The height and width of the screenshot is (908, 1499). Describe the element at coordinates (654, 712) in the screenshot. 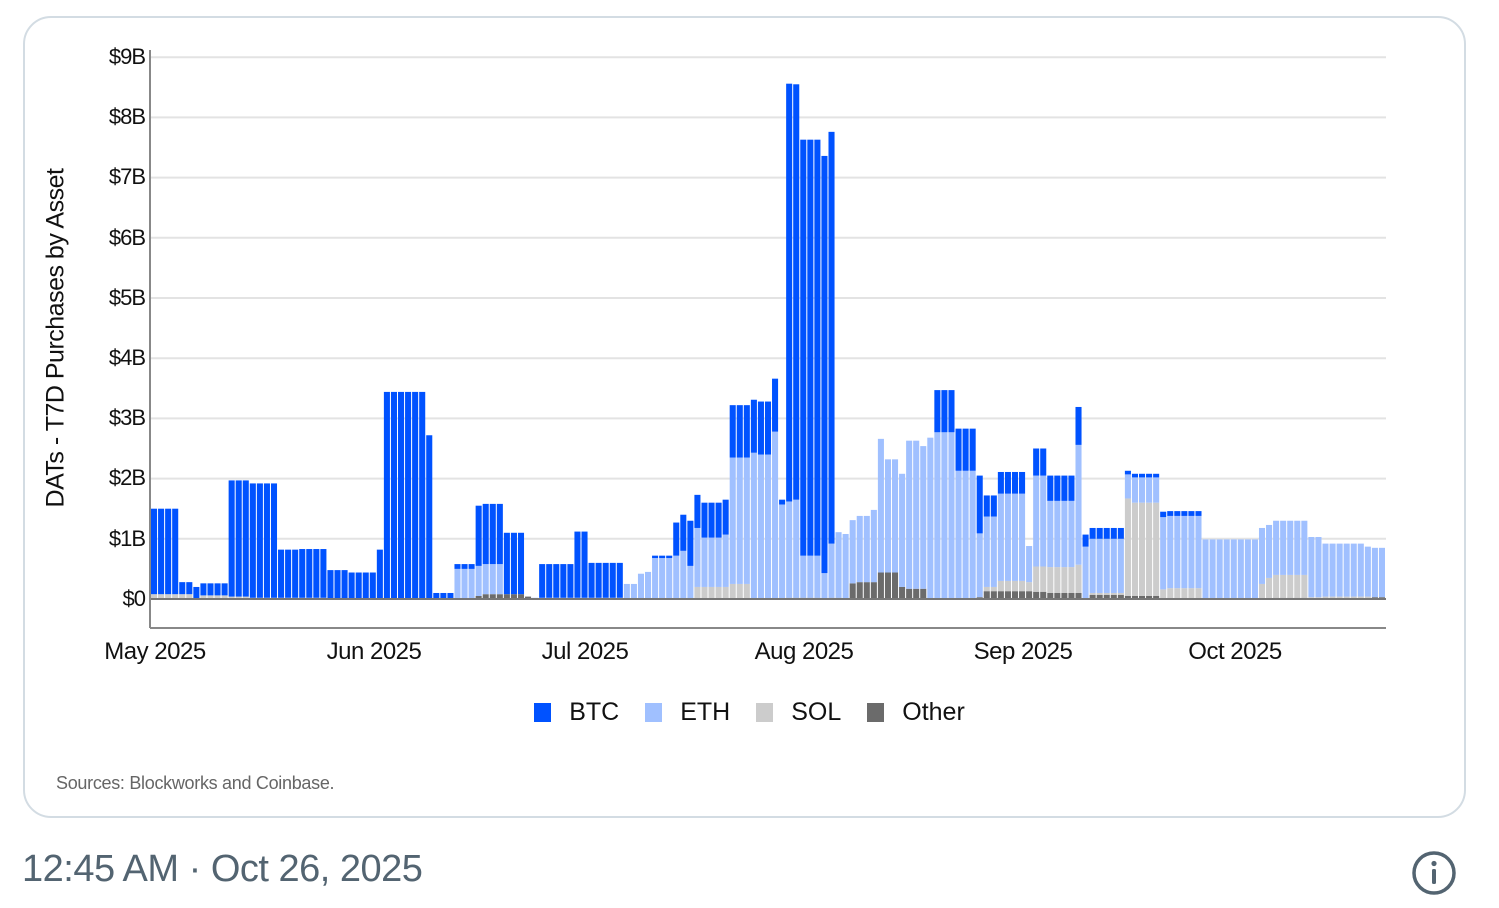

I see `legend-swatch-eth` at that location.